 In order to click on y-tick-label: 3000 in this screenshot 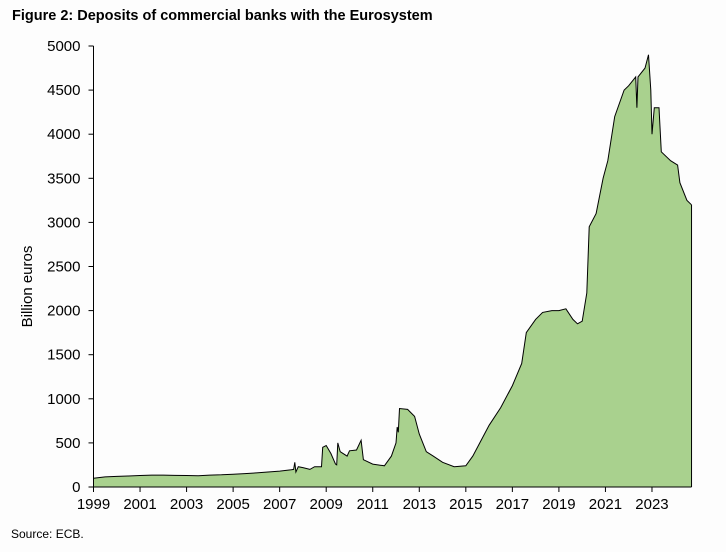, I will do `click(63, 222)`.